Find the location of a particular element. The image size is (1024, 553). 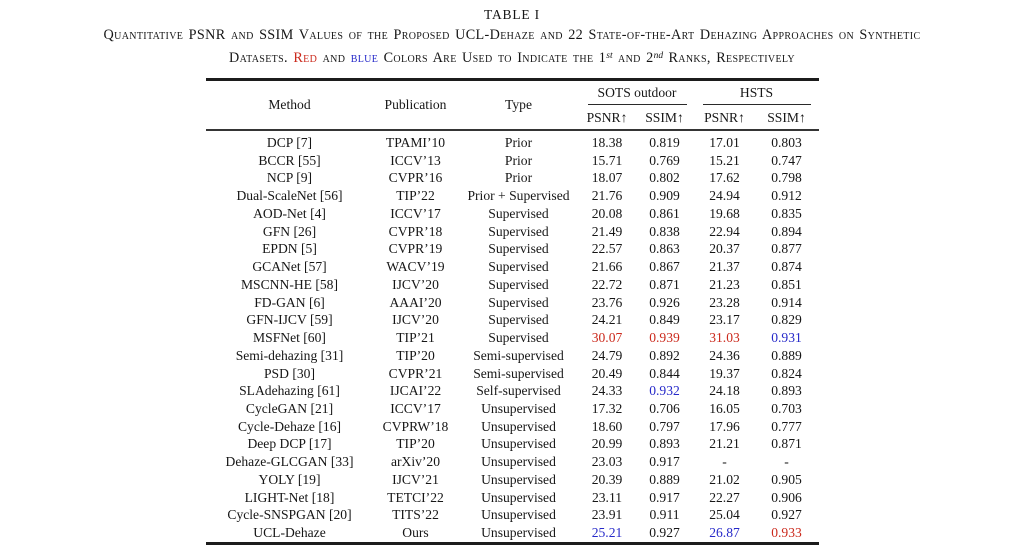

method-cell: Deep DCP [17] is located at coordinates (289, 444).